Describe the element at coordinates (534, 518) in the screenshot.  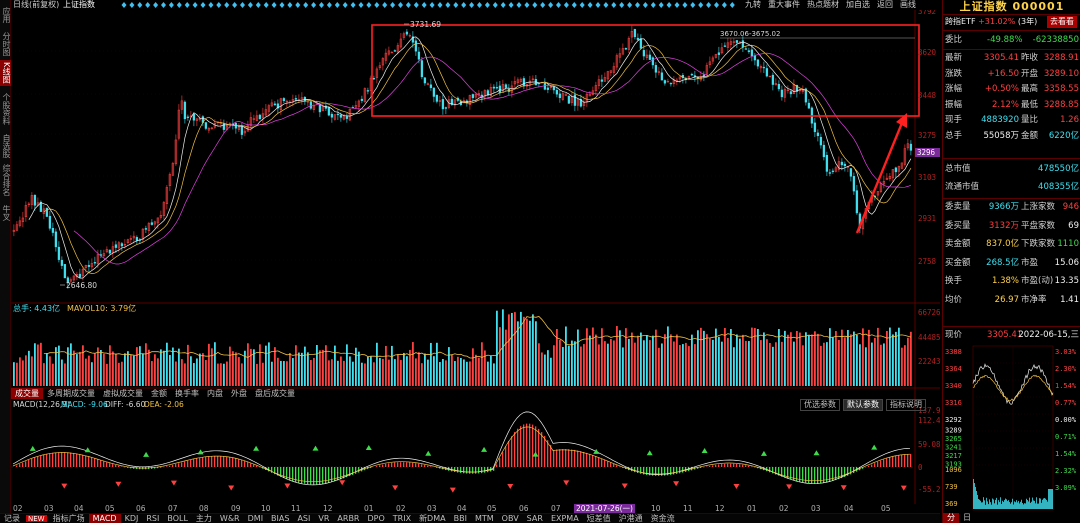
I see `indicator-sar: SAR` at that location.